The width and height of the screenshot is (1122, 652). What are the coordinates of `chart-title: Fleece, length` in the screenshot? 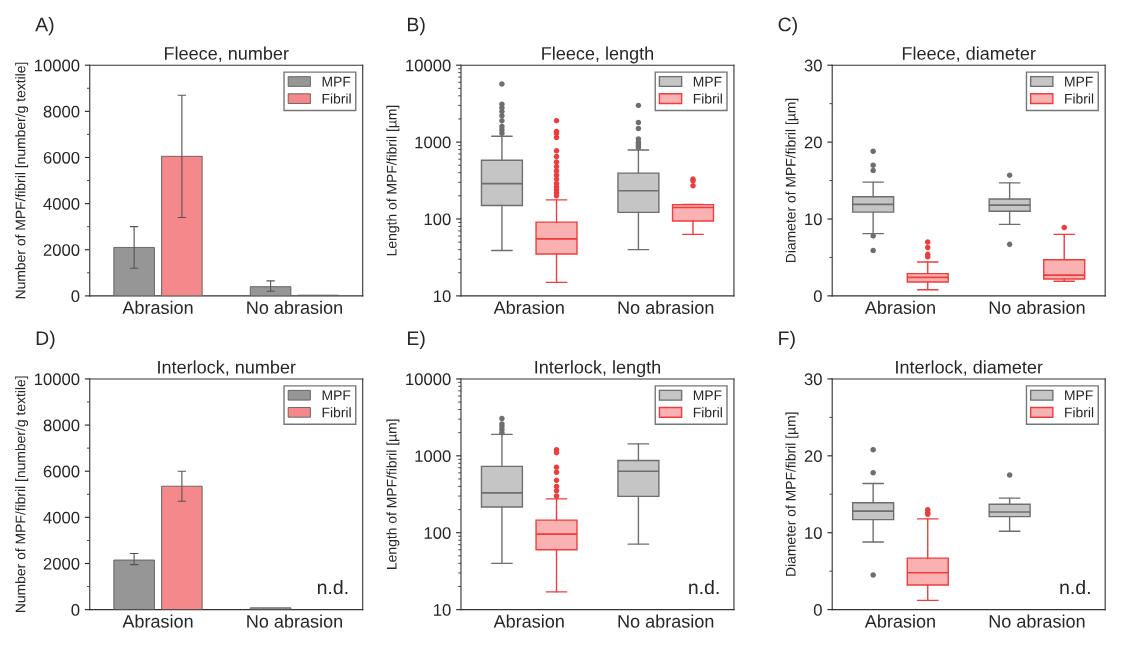 It's located at (598, 55).